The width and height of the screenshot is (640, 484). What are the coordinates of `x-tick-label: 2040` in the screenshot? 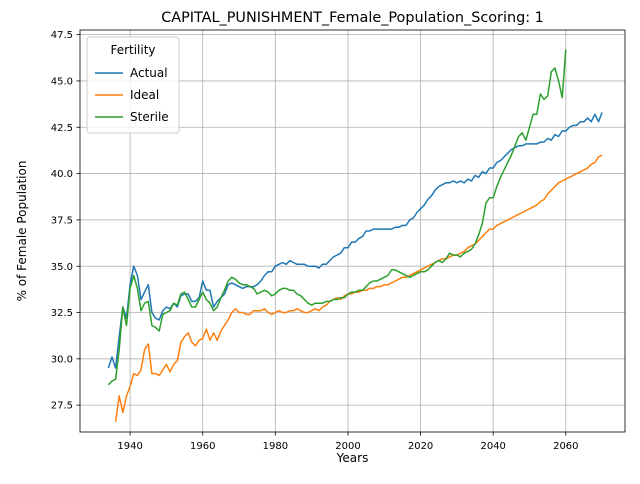 It's located at (492, 446).